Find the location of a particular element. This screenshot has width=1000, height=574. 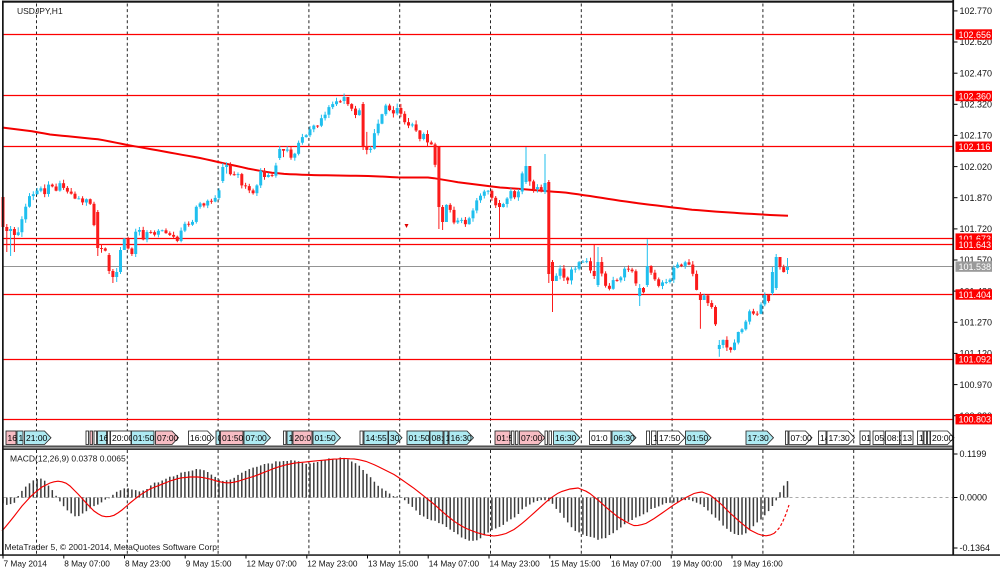

svg-text: 20:0 is located at coordinates (303, 438).